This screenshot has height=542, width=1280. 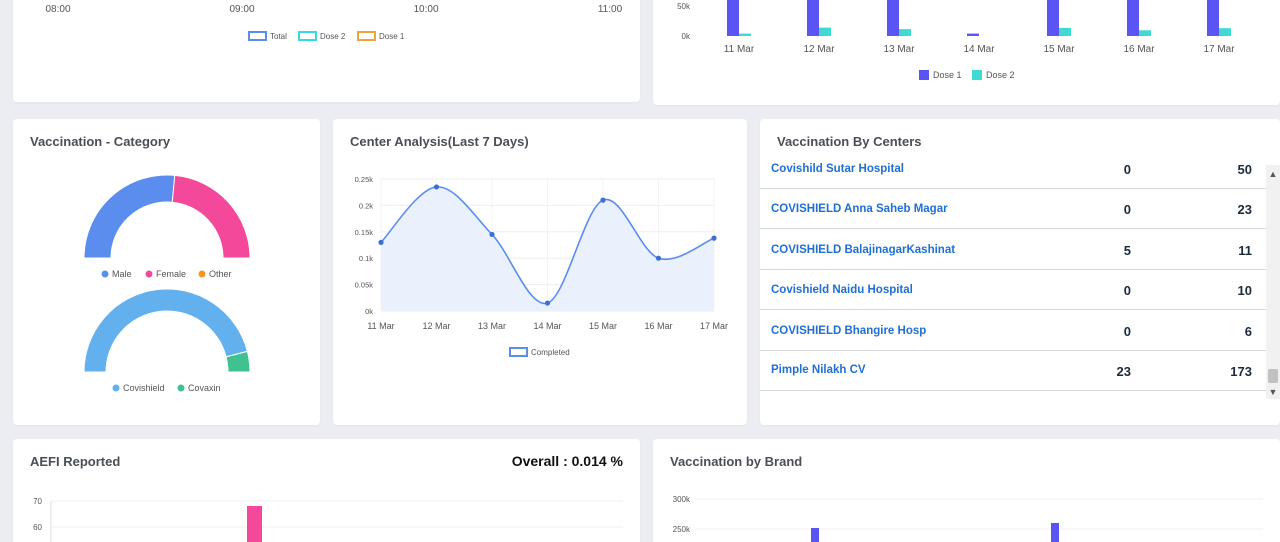 What do you see at coordinates (1244, 210) in the screenshot?
I see `center-count-b: 23` at bounding box center [1244, 210].